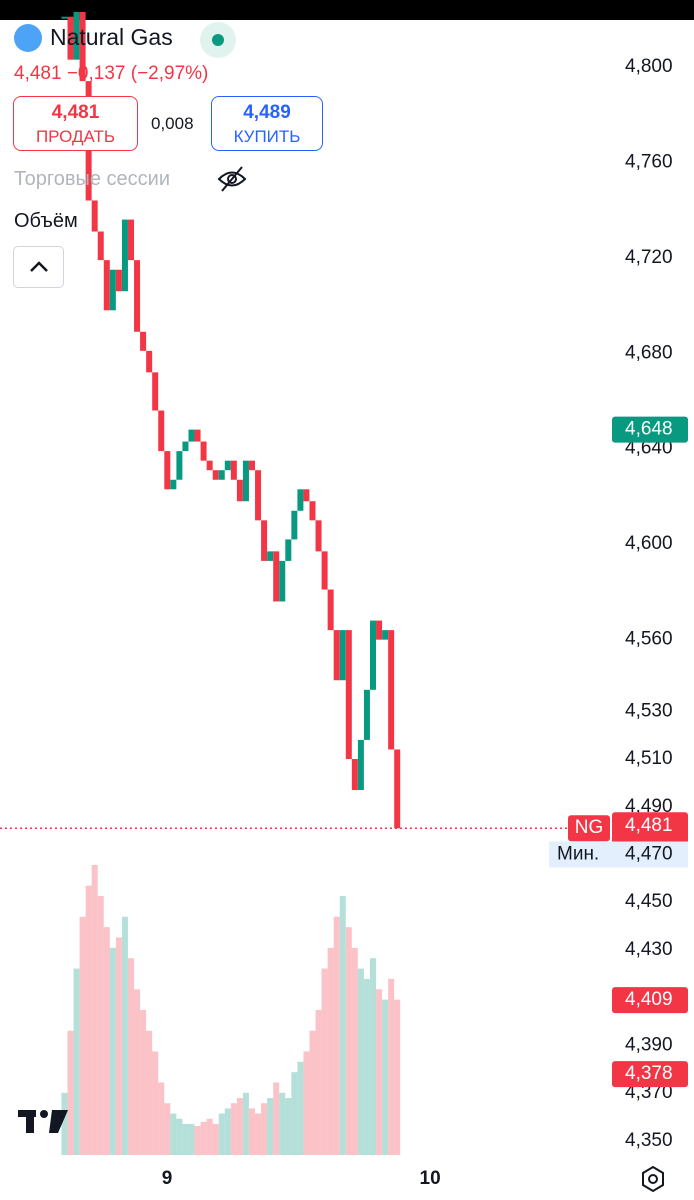 The width and height of the screenshot is (694, 1200). I want to click on quote: 4,481 −0,137 (−2,97%), so click(111, 73).